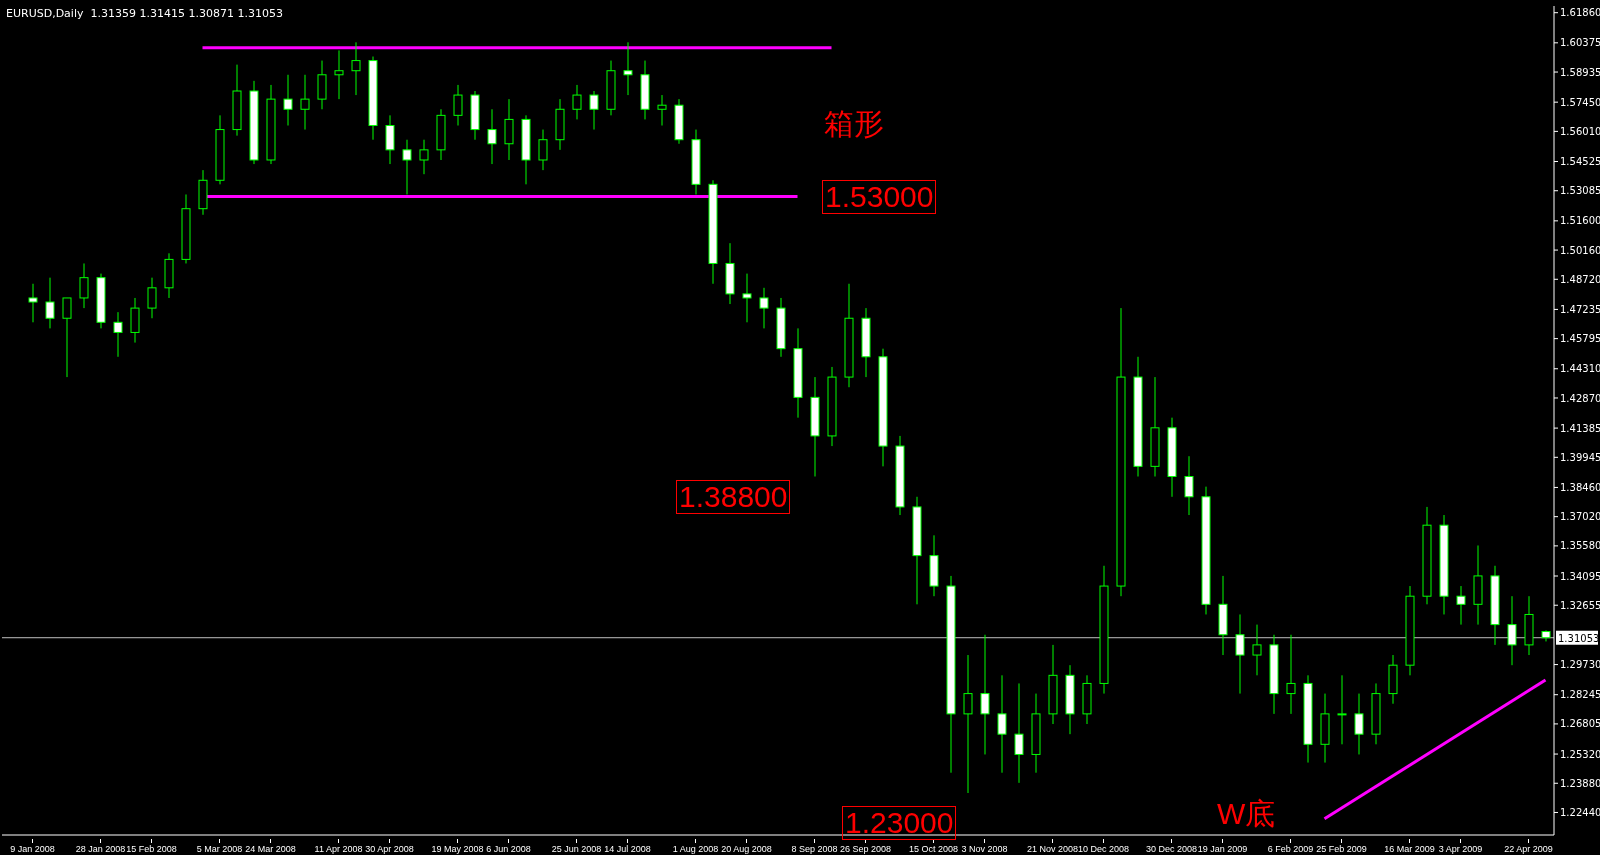  What do you see at coordinates (933, 849) in the screenshot?
I see `x-tick-label: 15 Oct 2008` at bounding box center [933, 849].